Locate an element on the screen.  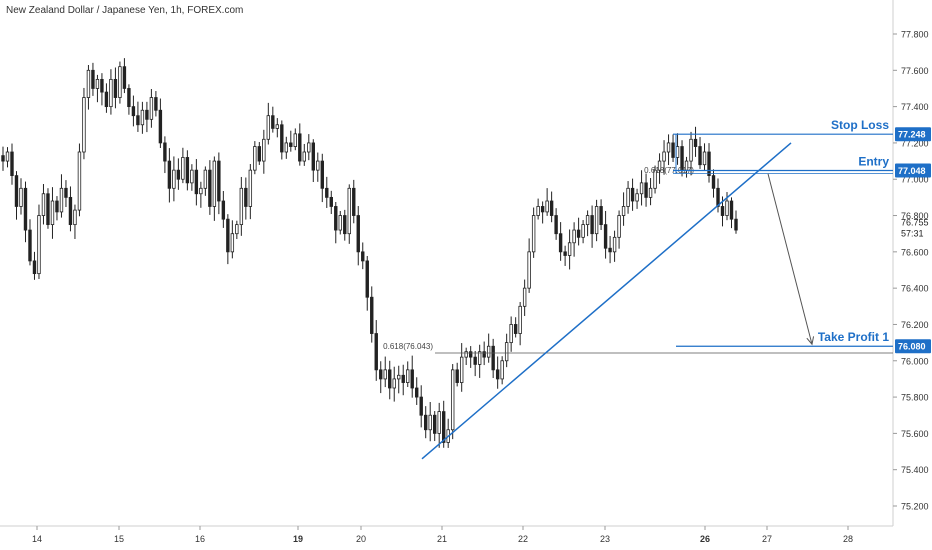
level-label: Take Profit 1 is located at coordinates (853, 337).